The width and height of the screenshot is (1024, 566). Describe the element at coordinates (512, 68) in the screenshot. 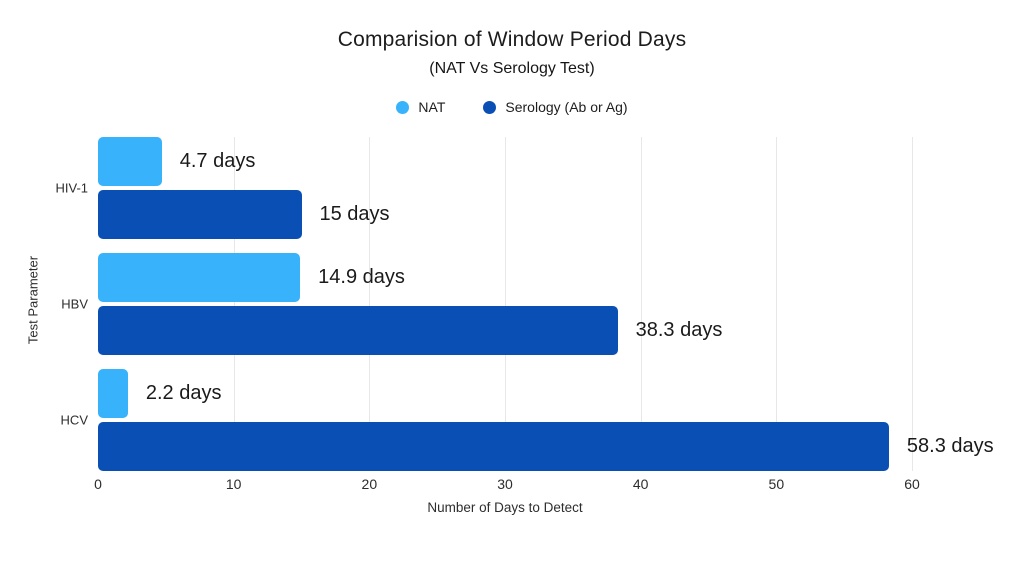

I see `chart-subtitle: (NAT Vs Serology Test)` at that location.